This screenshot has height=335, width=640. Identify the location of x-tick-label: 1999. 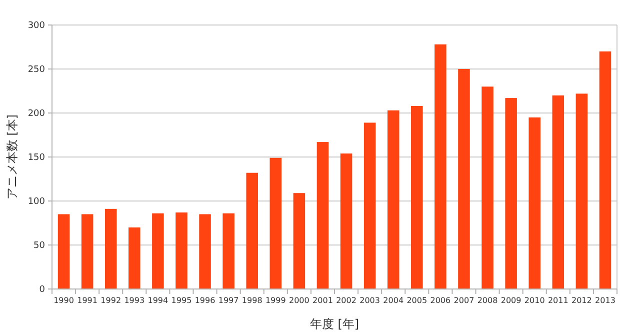
(275, 300).